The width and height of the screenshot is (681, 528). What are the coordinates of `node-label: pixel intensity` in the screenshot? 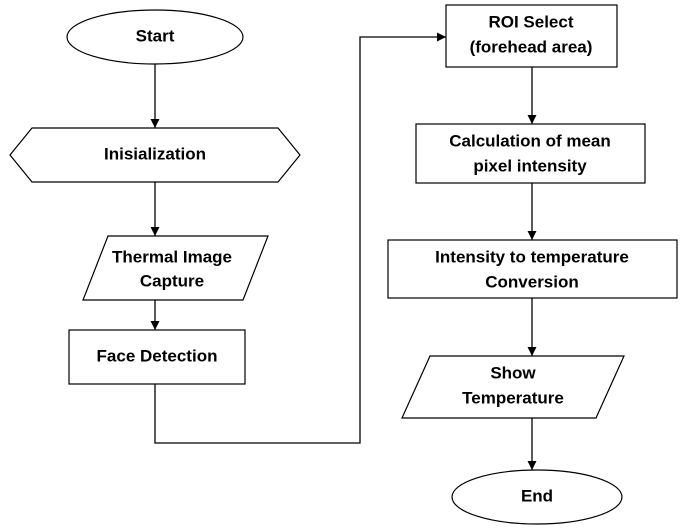 It's located at (530, 165).